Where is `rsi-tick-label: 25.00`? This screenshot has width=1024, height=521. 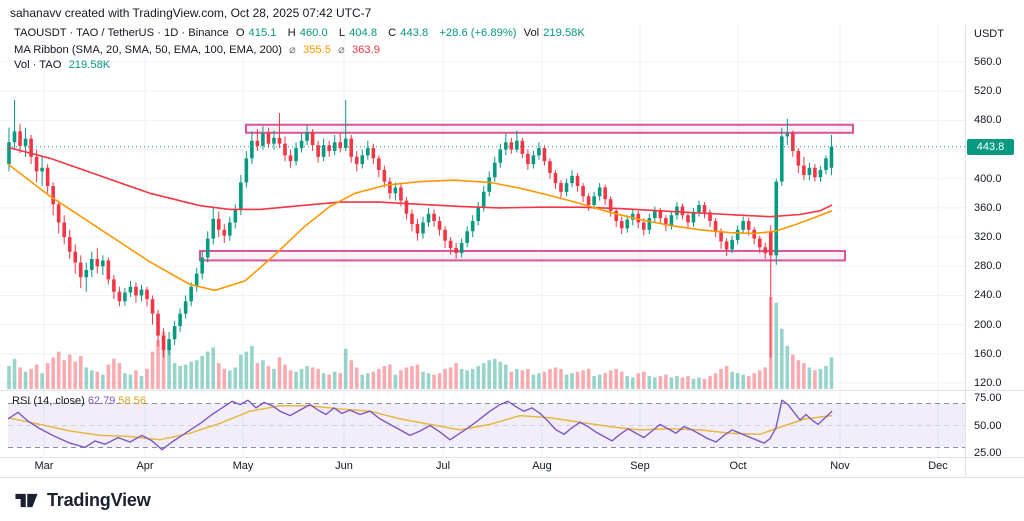 rsi-tick-label: 25.00 is located at coordinates (988, 453).